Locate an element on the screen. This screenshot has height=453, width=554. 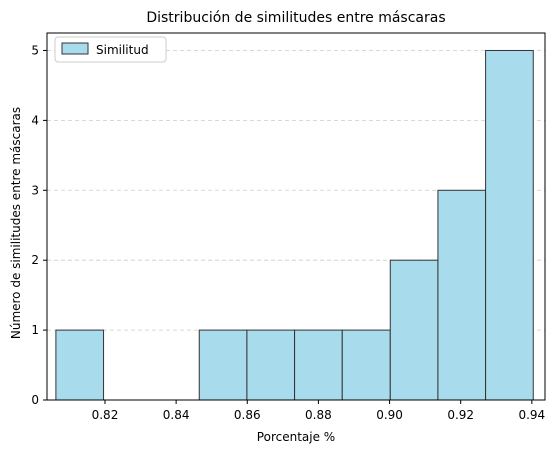
y-tick-label-3: 3 is located at coordinates (35, 190).